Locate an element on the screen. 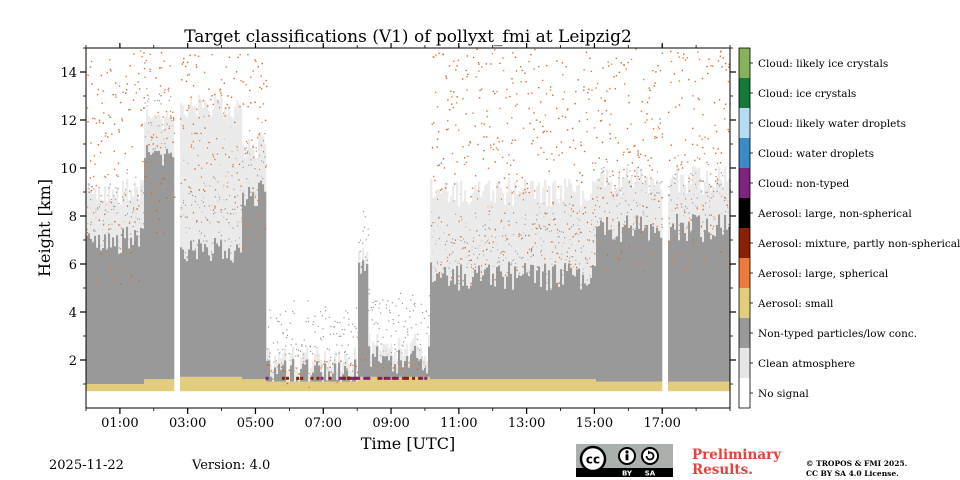 The height and width of the screenshot is (480, 960). x-tick-label: 13:00 is located at coordinates (526, 423).